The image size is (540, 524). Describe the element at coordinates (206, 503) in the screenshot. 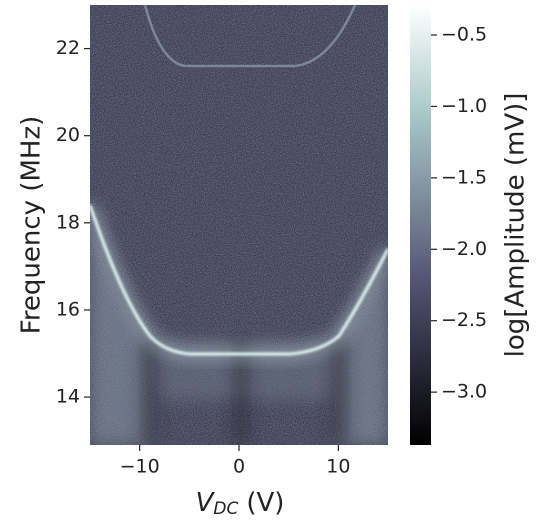

I see `x-label-main: V` at that location.